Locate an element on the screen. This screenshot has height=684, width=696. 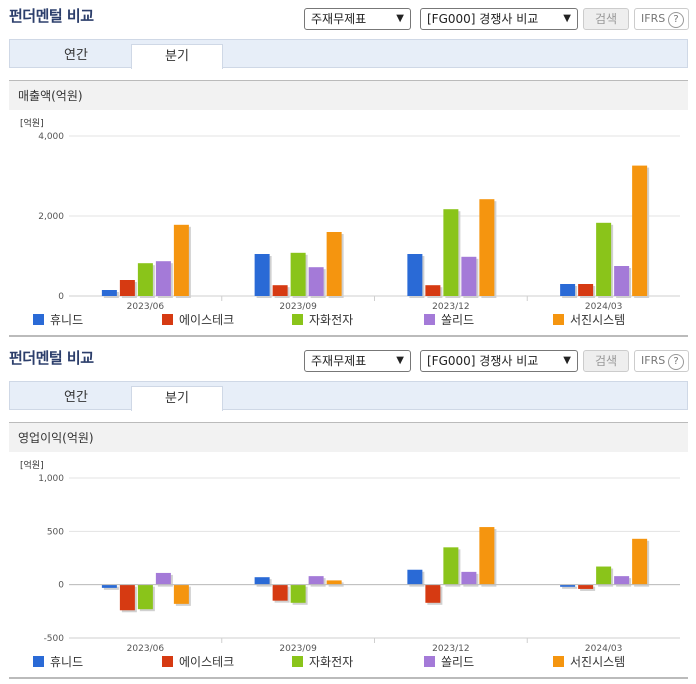
divider is located at coordinates (348, 678).